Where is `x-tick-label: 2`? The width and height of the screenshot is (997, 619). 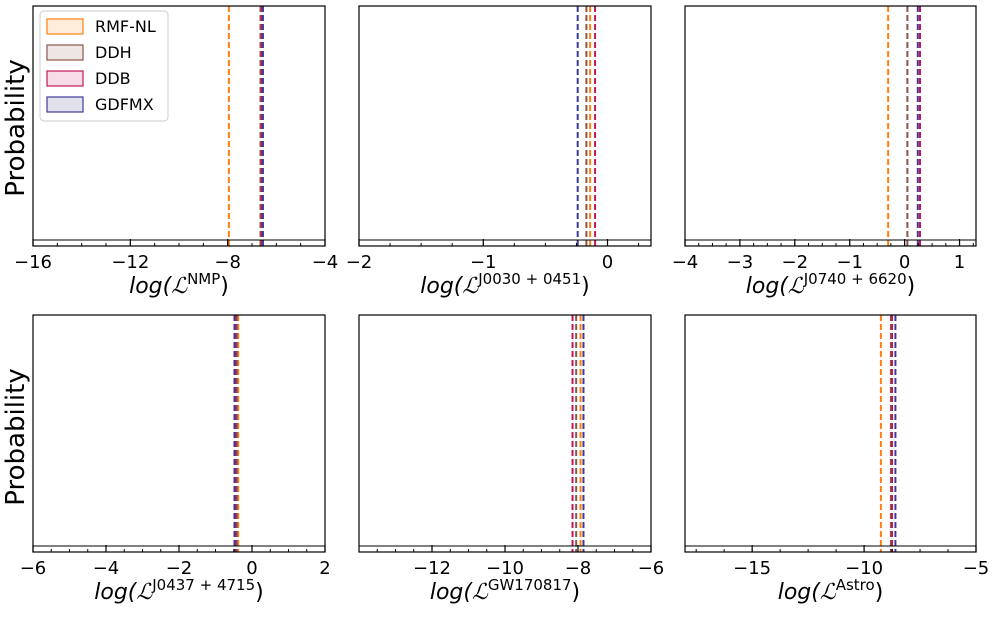
x-tick-label: 2 is located at coordinates (324, 568).